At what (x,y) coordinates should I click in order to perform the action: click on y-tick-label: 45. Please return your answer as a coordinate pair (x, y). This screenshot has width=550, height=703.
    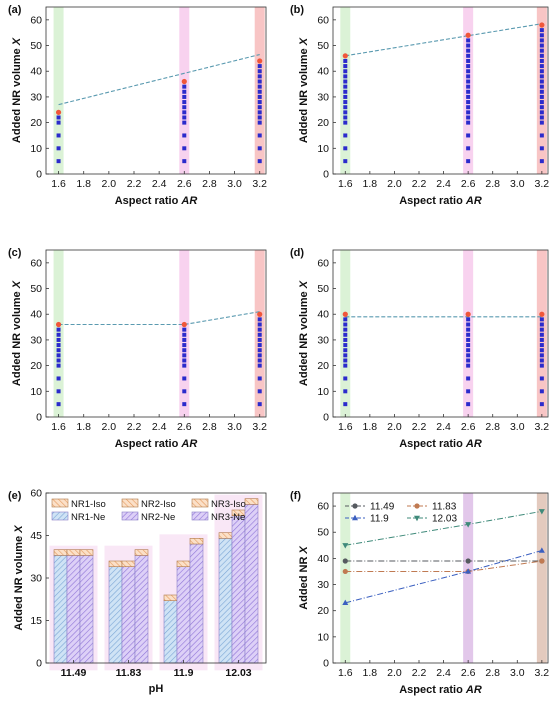
    Looking at the image, I should click on (36, 536).